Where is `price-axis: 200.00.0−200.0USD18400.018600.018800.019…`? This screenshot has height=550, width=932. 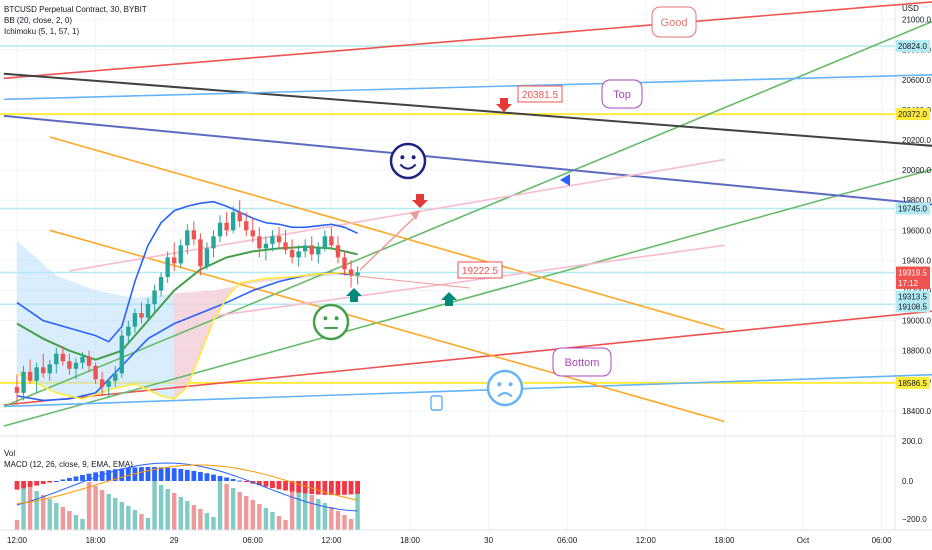
price-axis: 200.00.0−200.0USD18400.018600.018800.019… is located at coordinates (913, 264).